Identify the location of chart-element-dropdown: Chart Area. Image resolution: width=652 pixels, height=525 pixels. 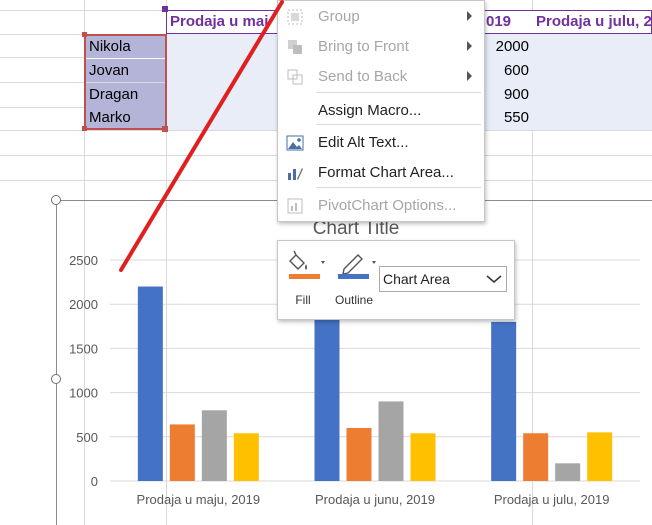
(443, 279).